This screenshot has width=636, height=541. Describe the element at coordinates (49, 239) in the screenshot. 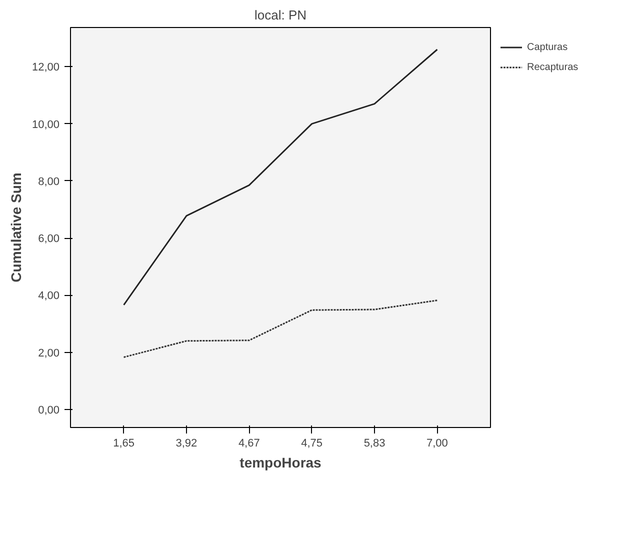

I see `y-tick-label: 6,00` at that location.